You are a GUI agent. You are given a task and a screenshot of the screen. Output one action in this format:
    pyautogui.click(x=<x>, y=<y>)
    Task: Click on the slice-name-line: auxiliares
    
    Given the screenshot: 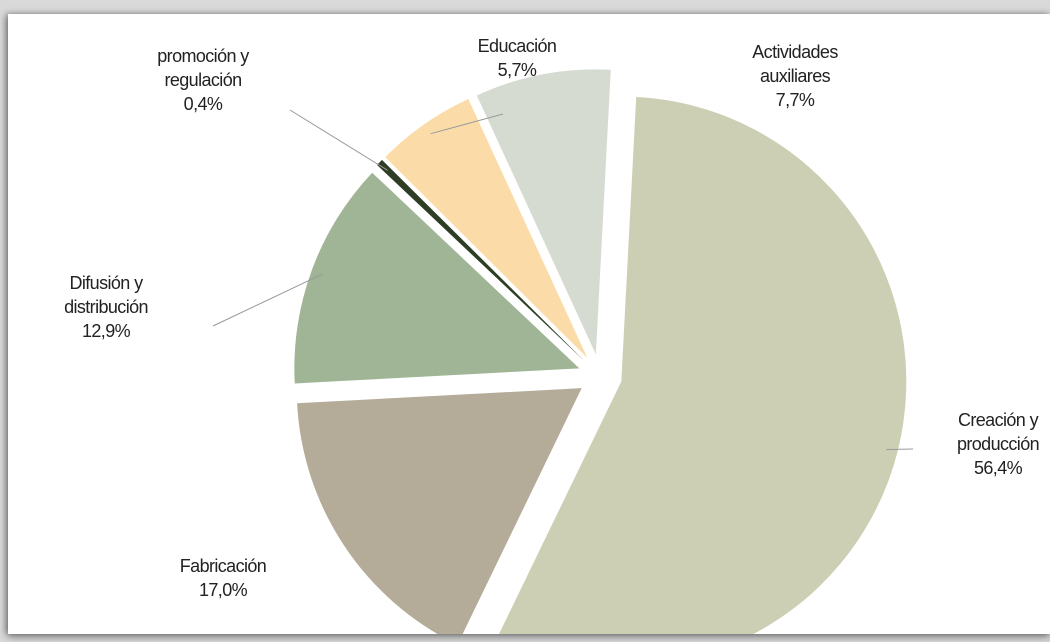 What is the action you would take?
    pyautogui.click(x=795, y=76)
    